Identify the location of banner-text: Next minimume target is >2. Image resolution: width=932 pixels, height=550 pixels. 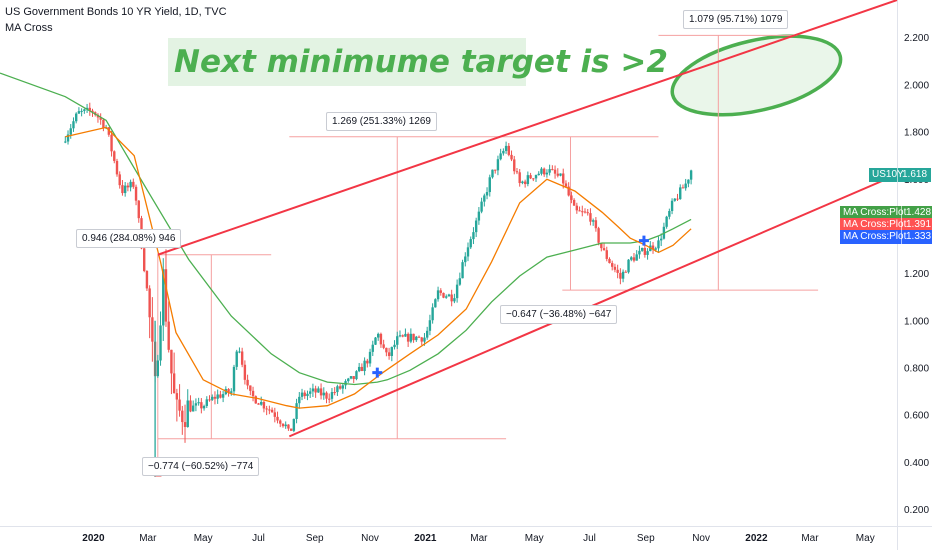
(421, 62).